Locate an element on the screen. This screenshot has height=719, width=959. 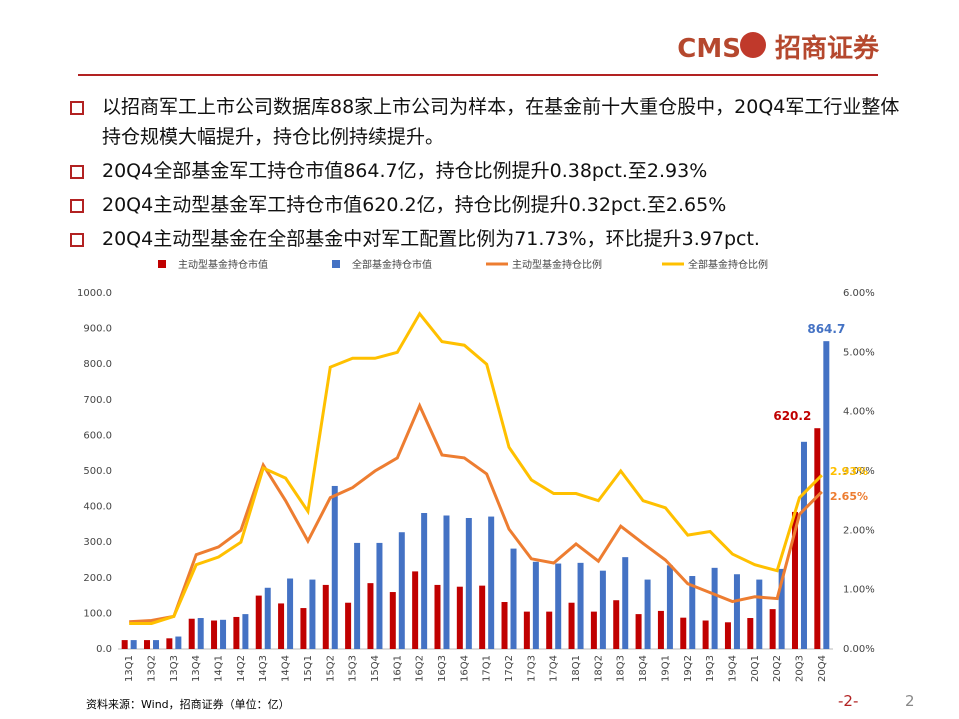
x-tick-label: 16Q2 is located at coordinates (420, 668).